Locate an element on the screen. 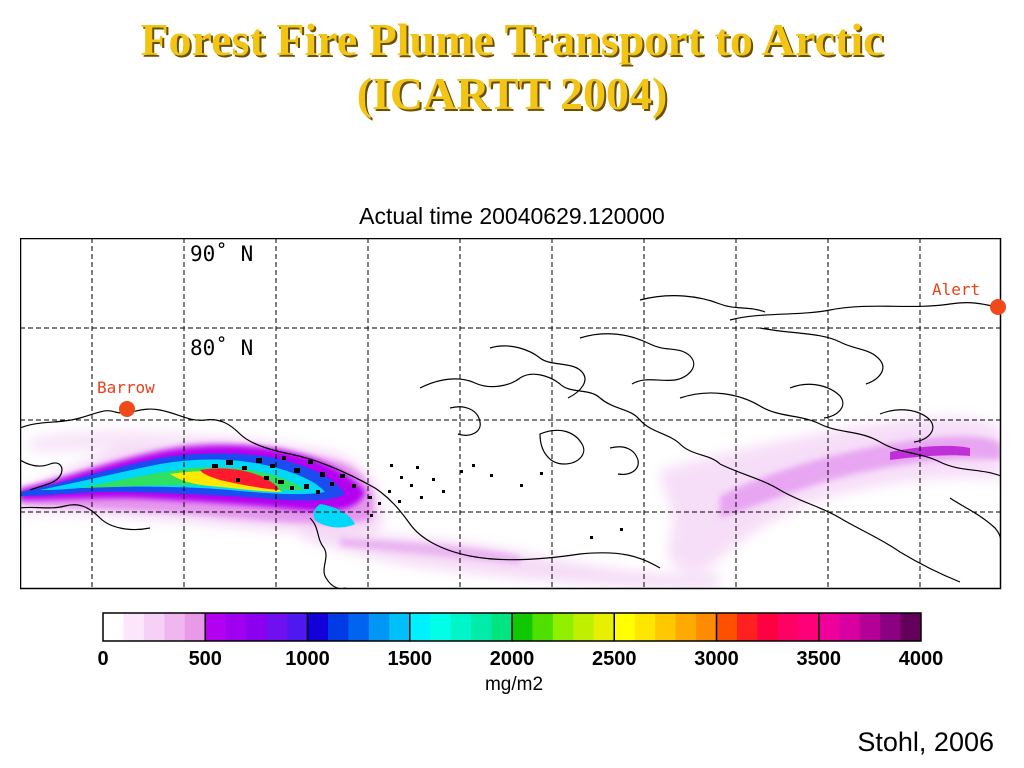 The image size is (1024, 768). slide-title: Forest Fire Plume Transport to Arctic is located at coordinates (512, 39).